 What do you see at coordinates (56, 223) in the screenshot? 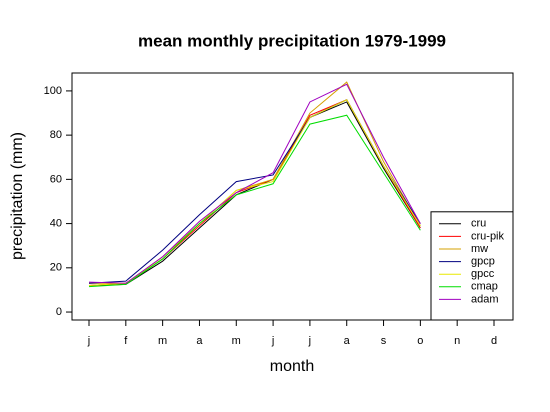
I see `y-tick-label: 40` at bounding box center [56, 223].